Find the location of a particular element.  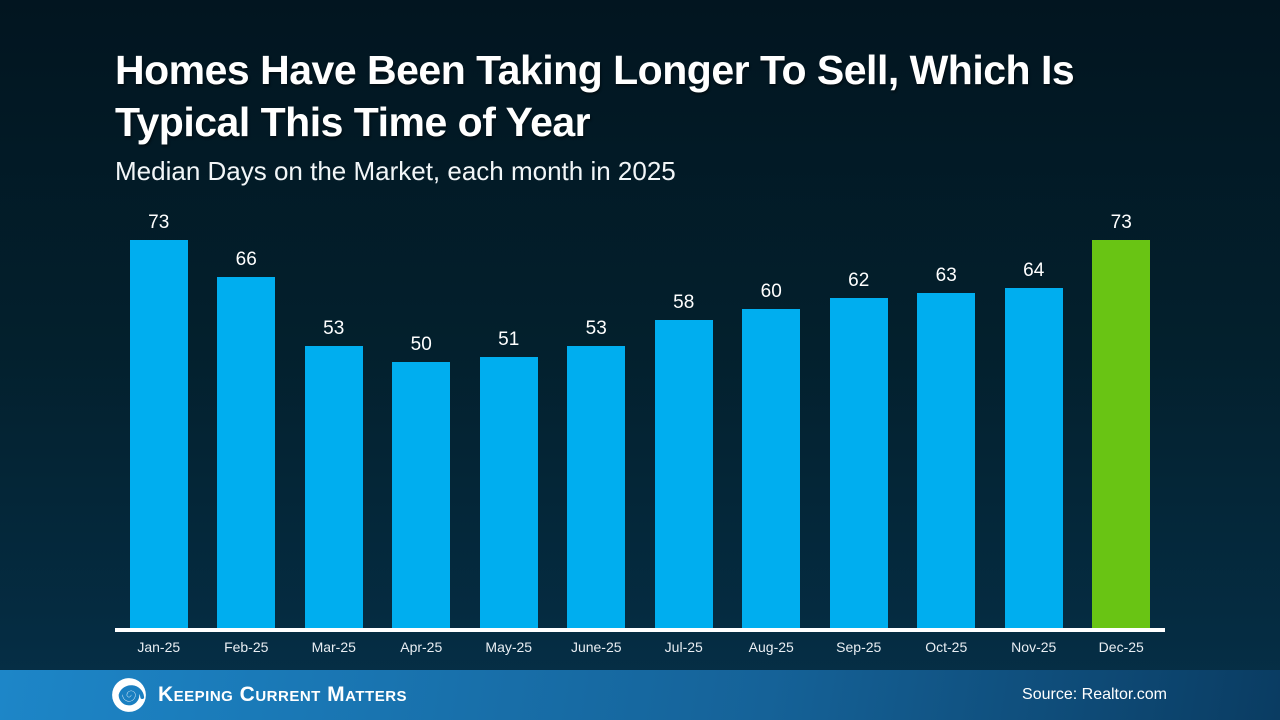

kcm-swirl-icon is located at coordinates (129, 695).